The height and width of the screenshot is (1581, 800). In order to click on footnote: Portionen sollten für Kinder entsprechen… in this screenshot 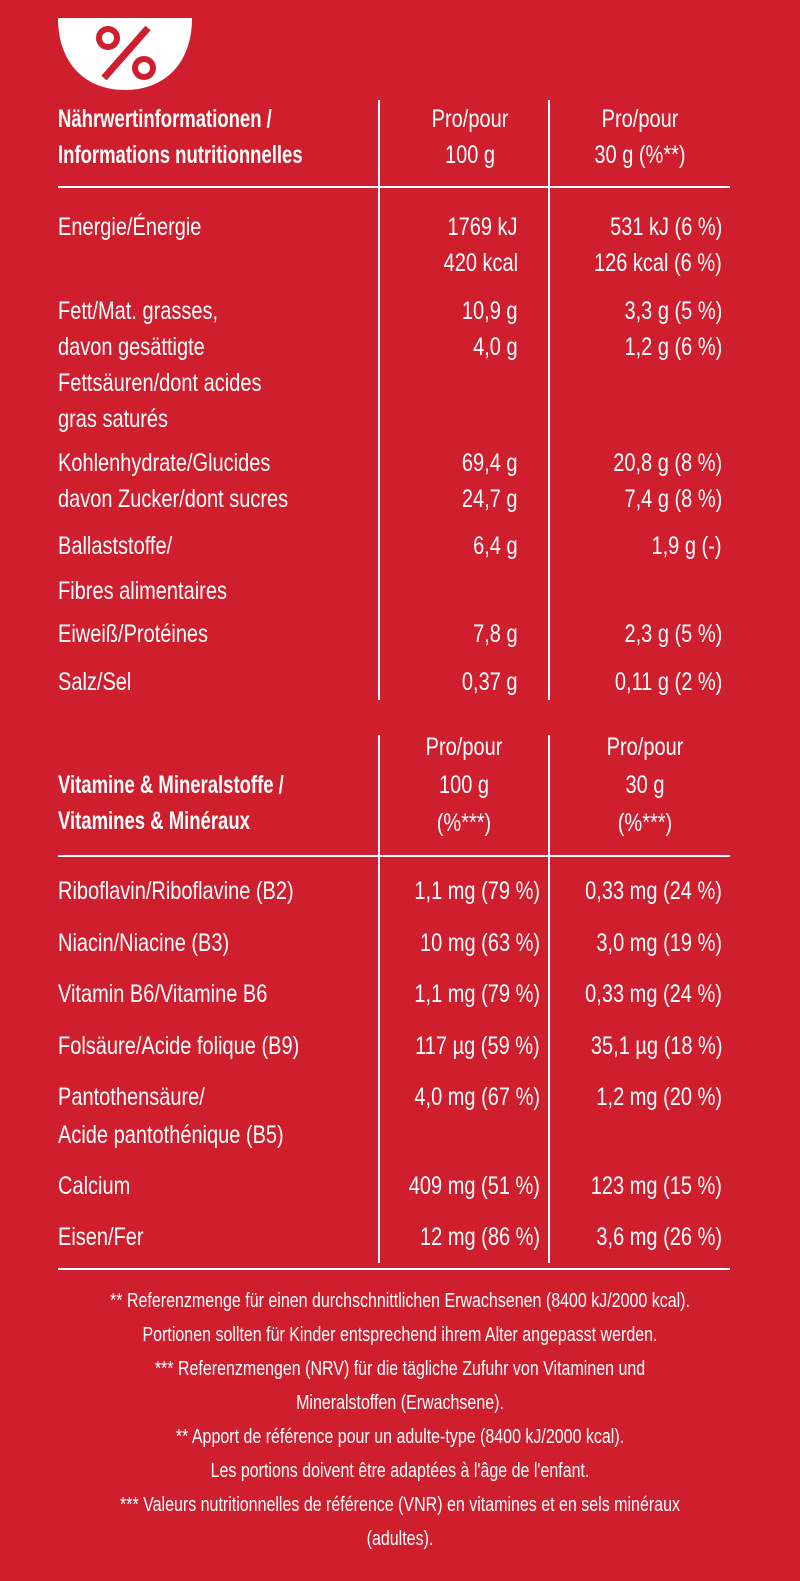, I will do `click(400, 1335)`.